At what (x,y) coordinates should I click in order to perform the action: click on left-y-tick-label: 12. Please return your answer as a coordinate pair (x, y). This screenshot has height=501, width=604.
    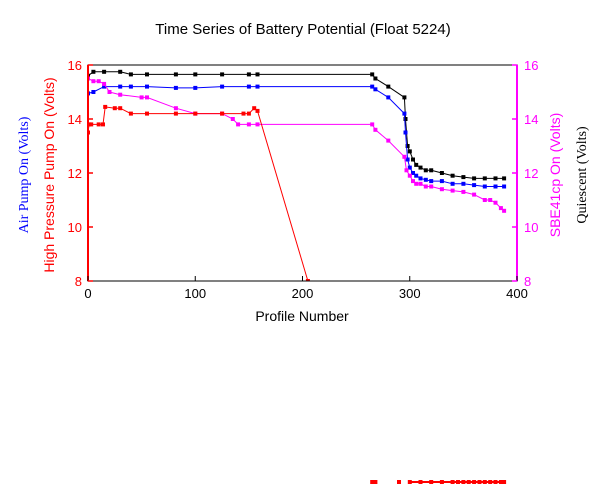
    Looking at the image, I should click on (75, 173).